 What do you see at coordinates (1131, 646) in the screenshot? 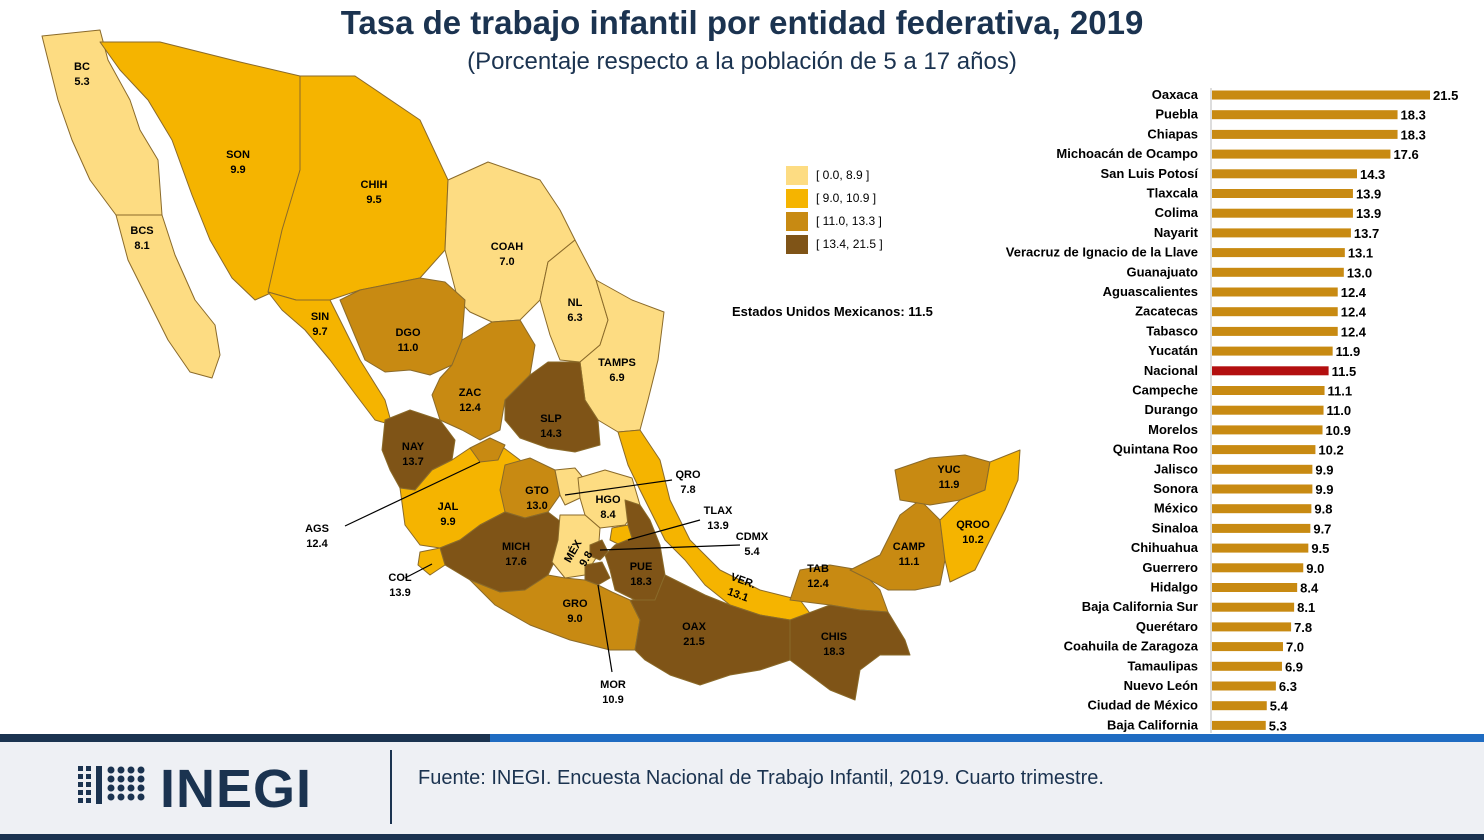
I see `bar-category-label: Coahuila de Zaragoza` at bounding box center [1131, 646].